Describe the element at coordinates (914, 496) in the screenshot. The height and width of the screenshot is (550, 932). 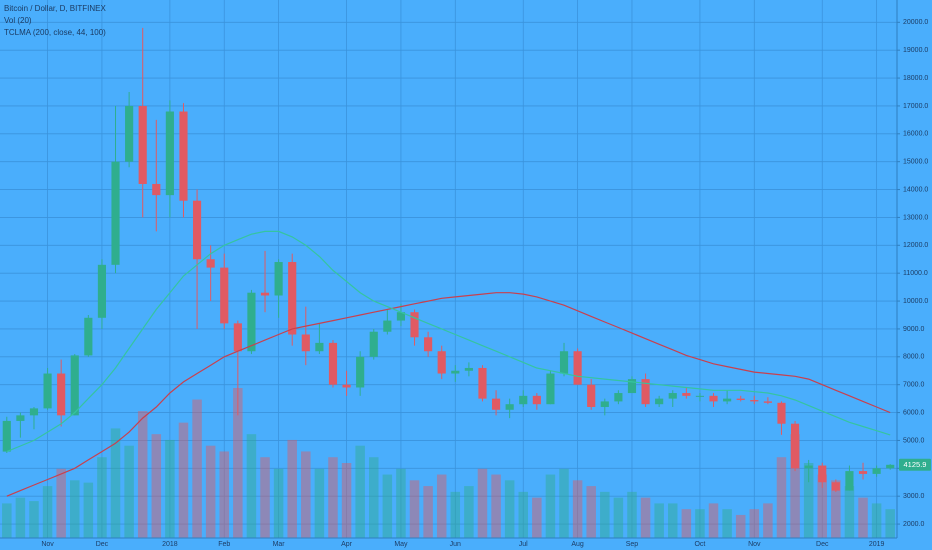
I see `y-tick-label: 3000.0` at that location.